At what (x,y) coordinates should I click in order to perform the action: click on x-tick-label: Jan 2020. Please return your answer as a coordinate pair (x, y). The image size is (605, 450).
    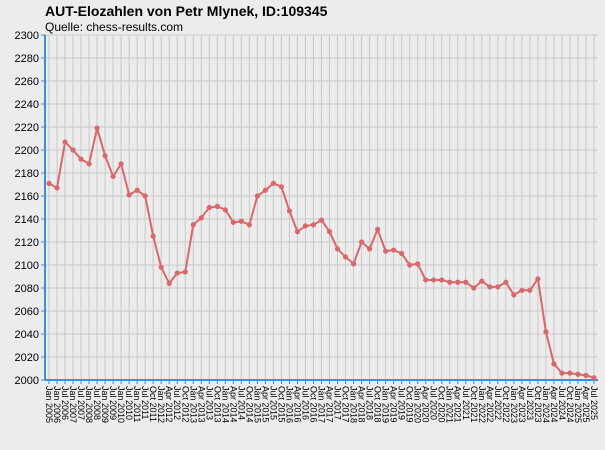
    Looking at the image, I should click on (418, 404).